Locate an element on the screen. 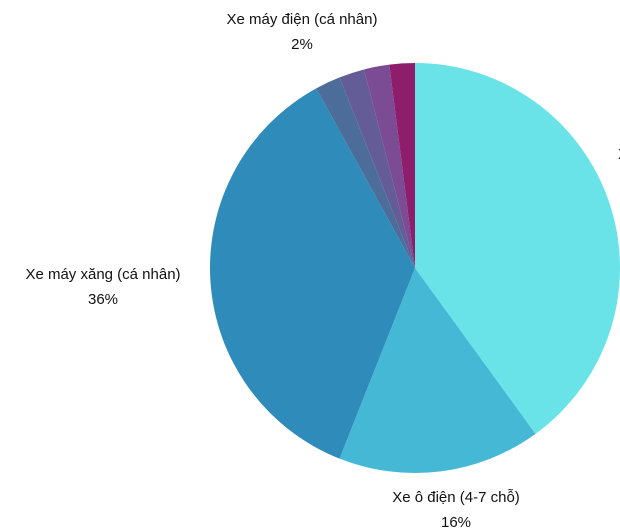 The width and height of the screenshot is (620, 532). slice-value-label: 16% is located at coordinates (456, 522).